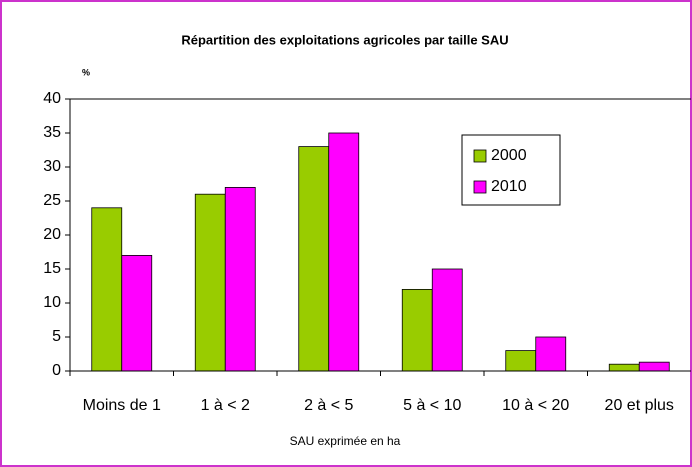 This screenshot has height=467, width=692. What do you see at coordinates (535, 405) in the screenshot?
I see `x-tick-label: 10 à < 20` at bounding box center [535, 405].